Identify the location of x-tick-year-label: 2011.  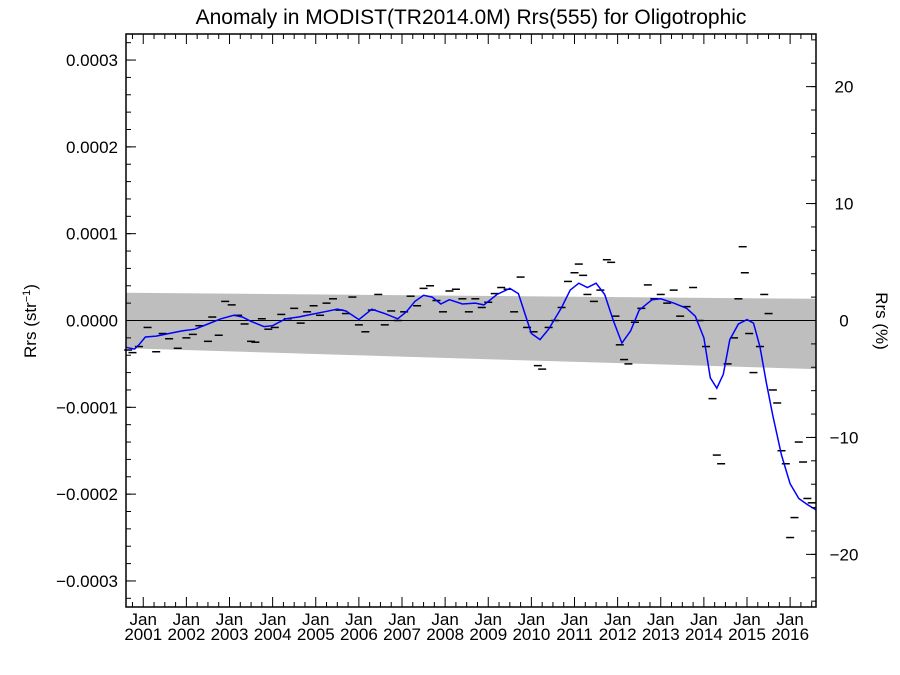
(574, 634).